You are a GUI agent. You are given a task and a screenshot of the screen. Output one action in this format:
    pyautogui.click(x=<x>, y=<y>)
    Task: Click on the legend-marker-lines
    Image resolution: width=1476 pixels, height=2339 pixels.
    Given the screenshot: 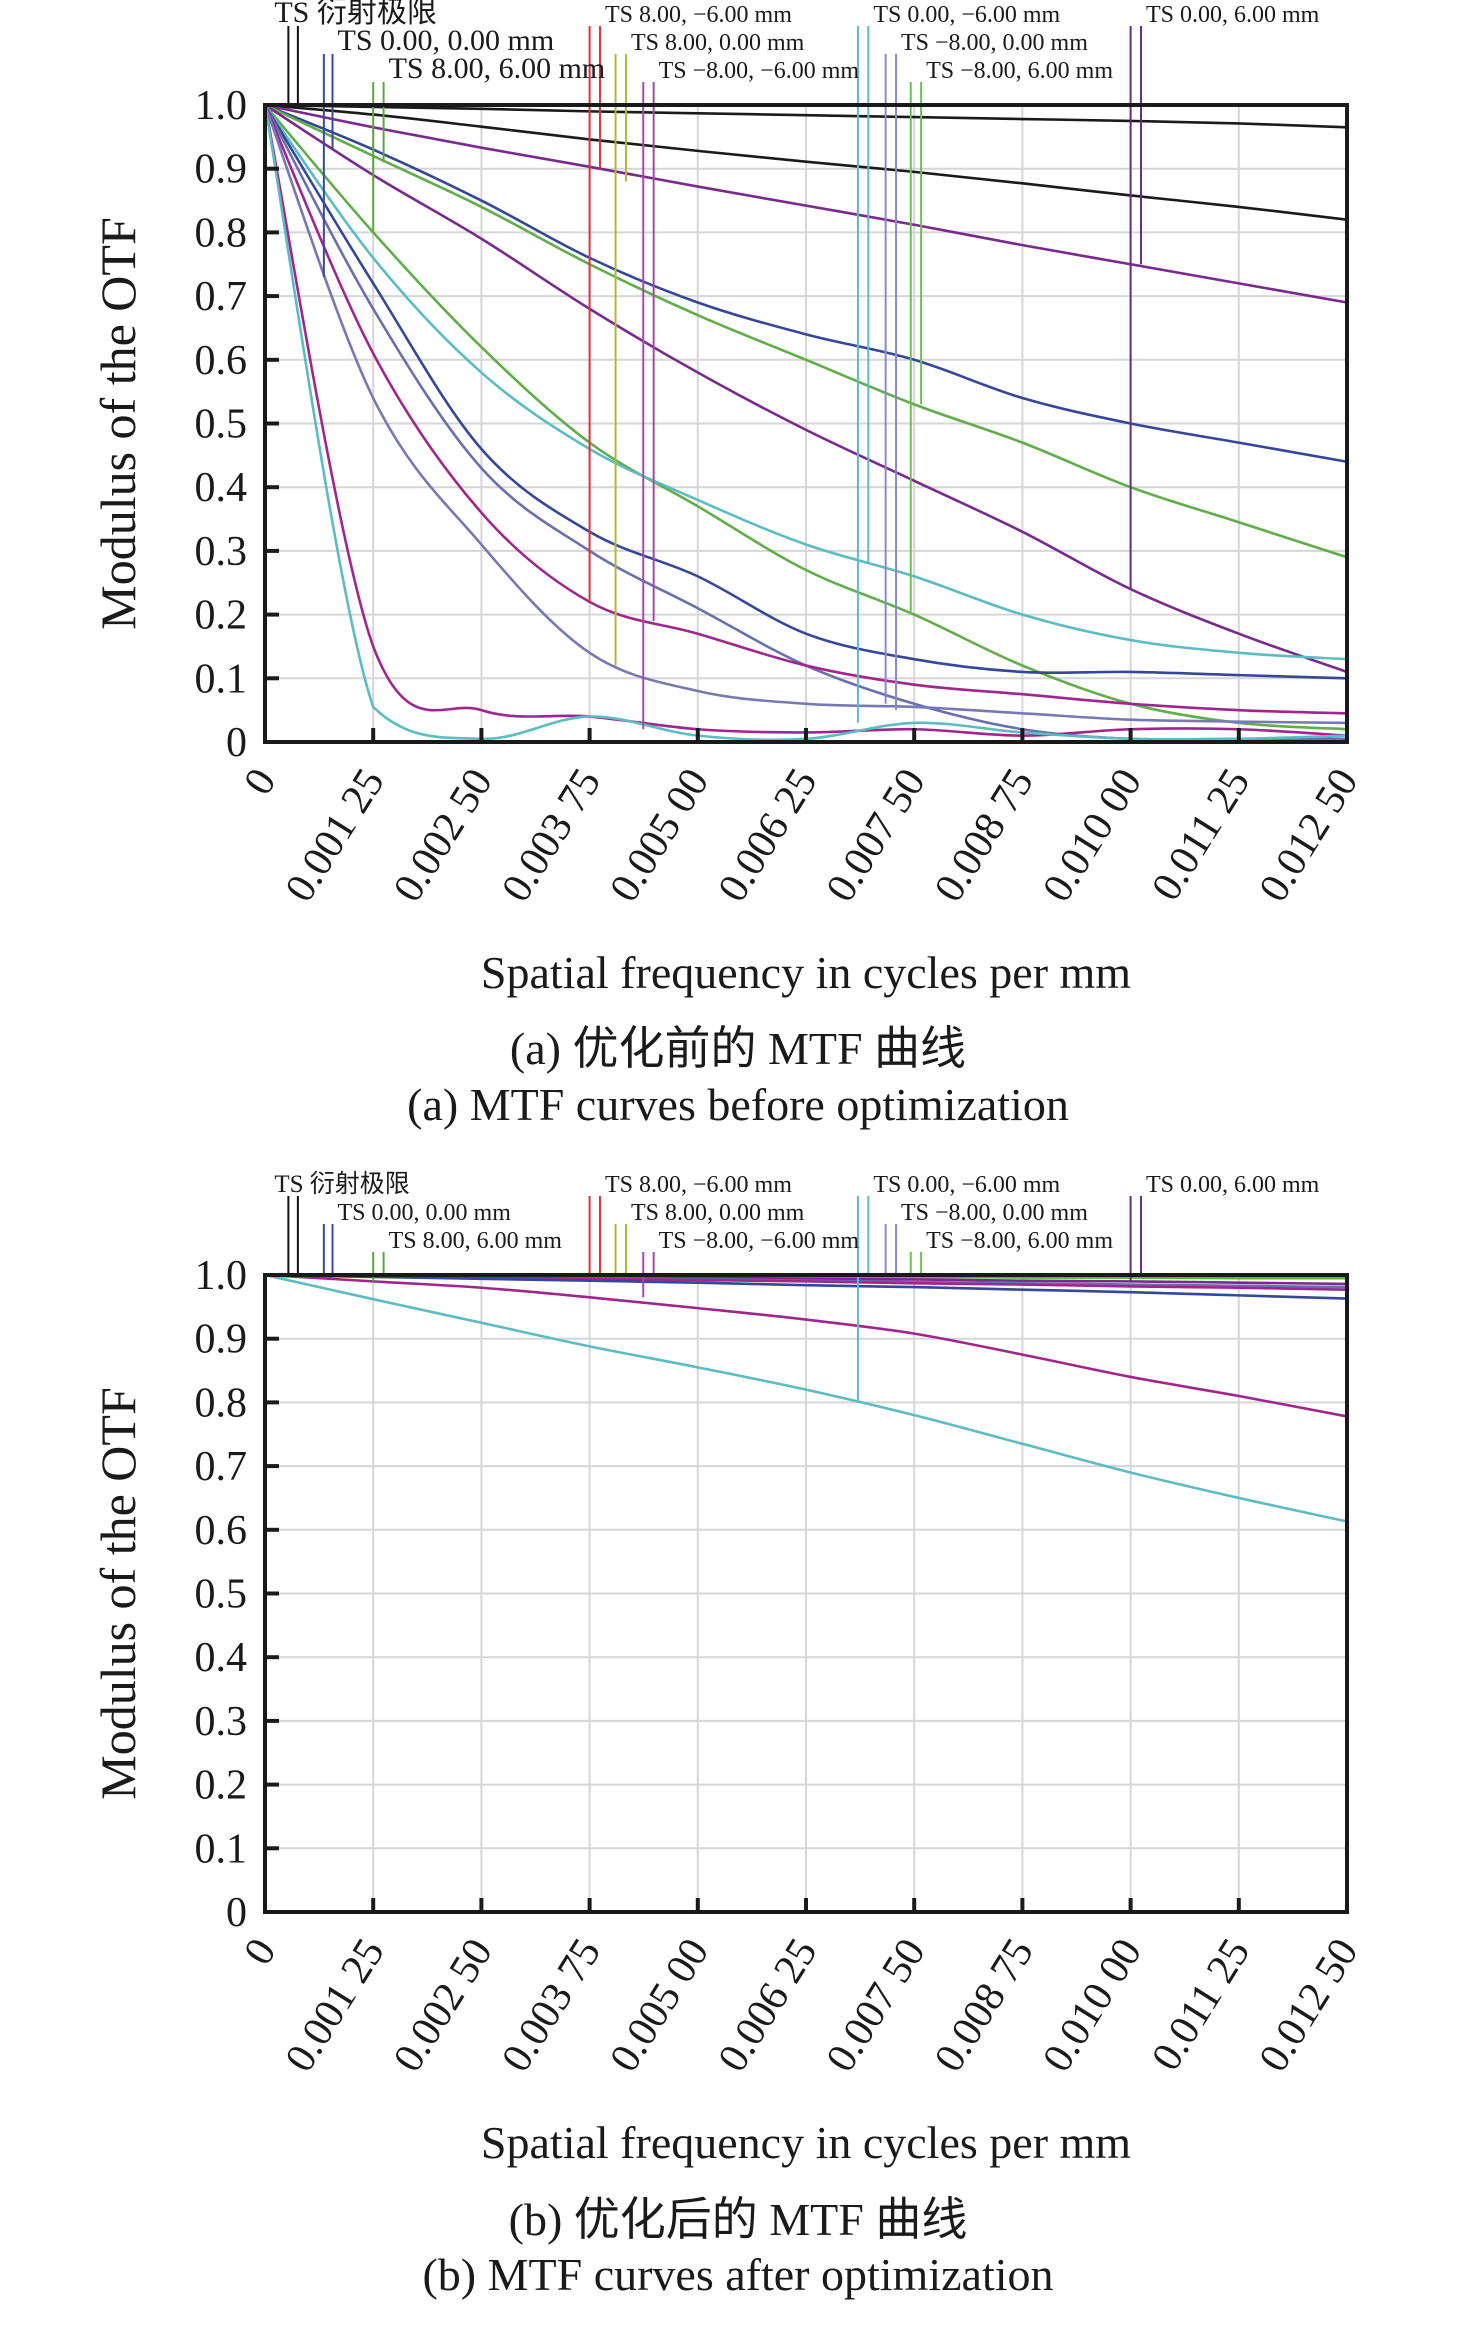 What is the action you would take?
    pyautogui.click(x=714, y=1299)
    